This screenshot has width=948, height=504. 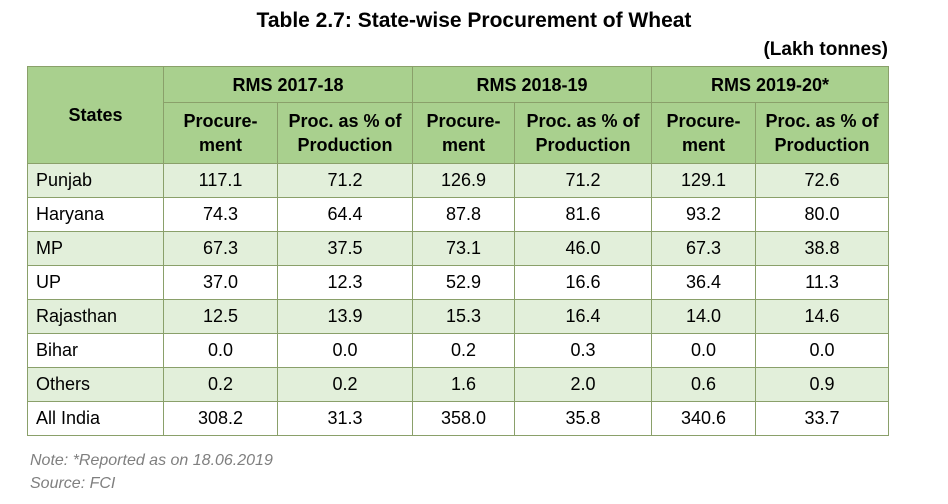 What do you see at coordinates (95, 316) in the screenshot?
I see `state-cell: Rajasthan` at bounding box center [95, 316].